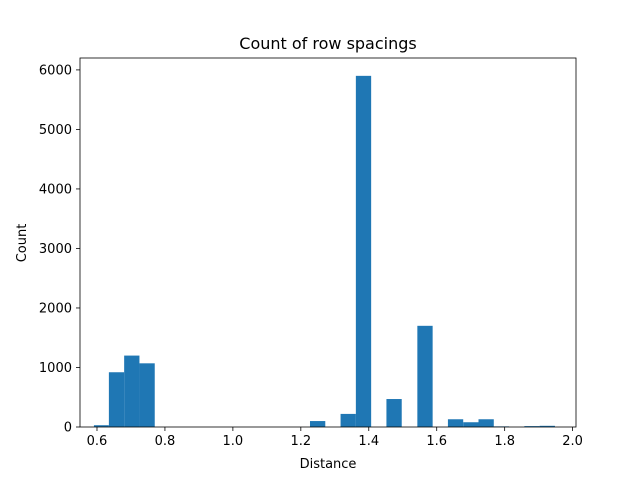 The image size is (640, 480). I want to click on x-tick-label: 1.4, so click(368, 441).